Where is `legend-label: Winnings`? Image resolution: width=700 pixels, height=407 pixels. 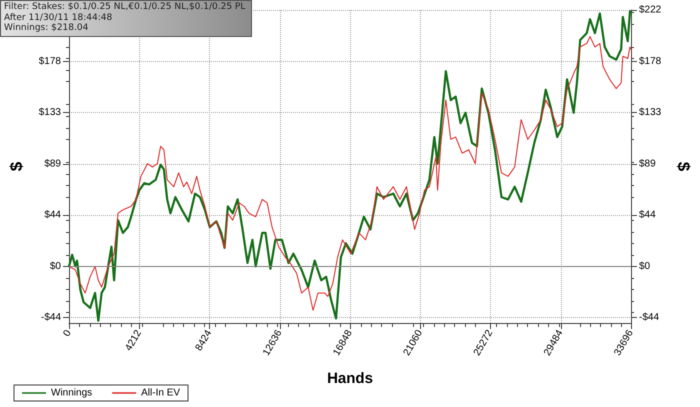 legend-label: Winnings is located at coordinates (71, 393).